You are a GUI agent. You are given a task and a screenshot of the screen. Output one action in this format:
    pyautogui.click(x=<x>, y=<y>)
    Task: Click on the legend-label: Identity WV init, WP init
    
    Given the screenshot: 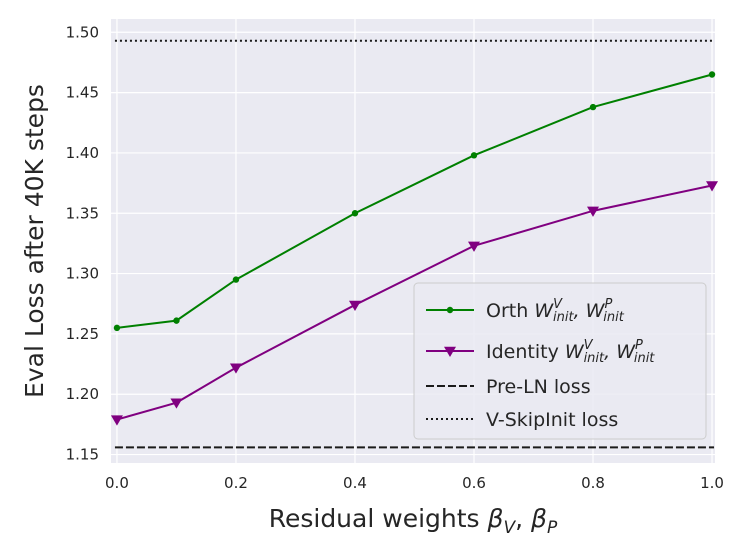 What is the action you would take?
    pyautogui.click(x=570, y=352)
    